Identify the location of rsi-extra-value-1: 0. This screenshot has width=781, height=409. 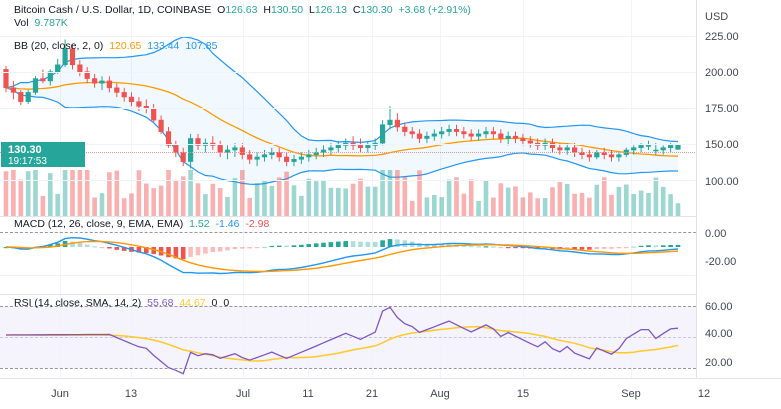
(214, 303).